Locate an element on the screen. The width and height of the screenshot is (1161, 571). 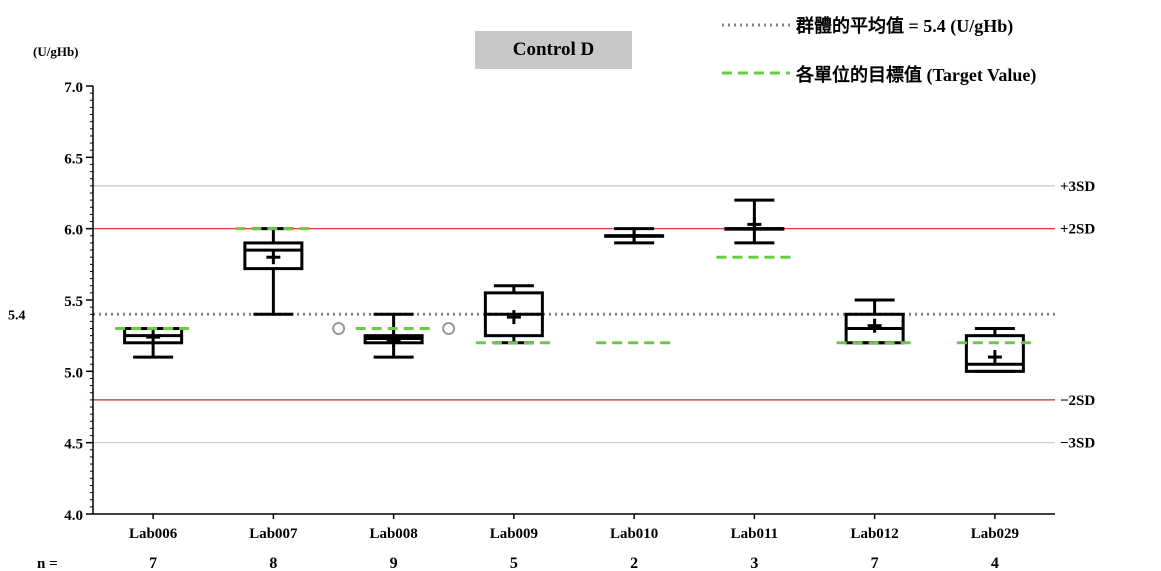
chart-title: Control D is located at coordinates (553, 50).